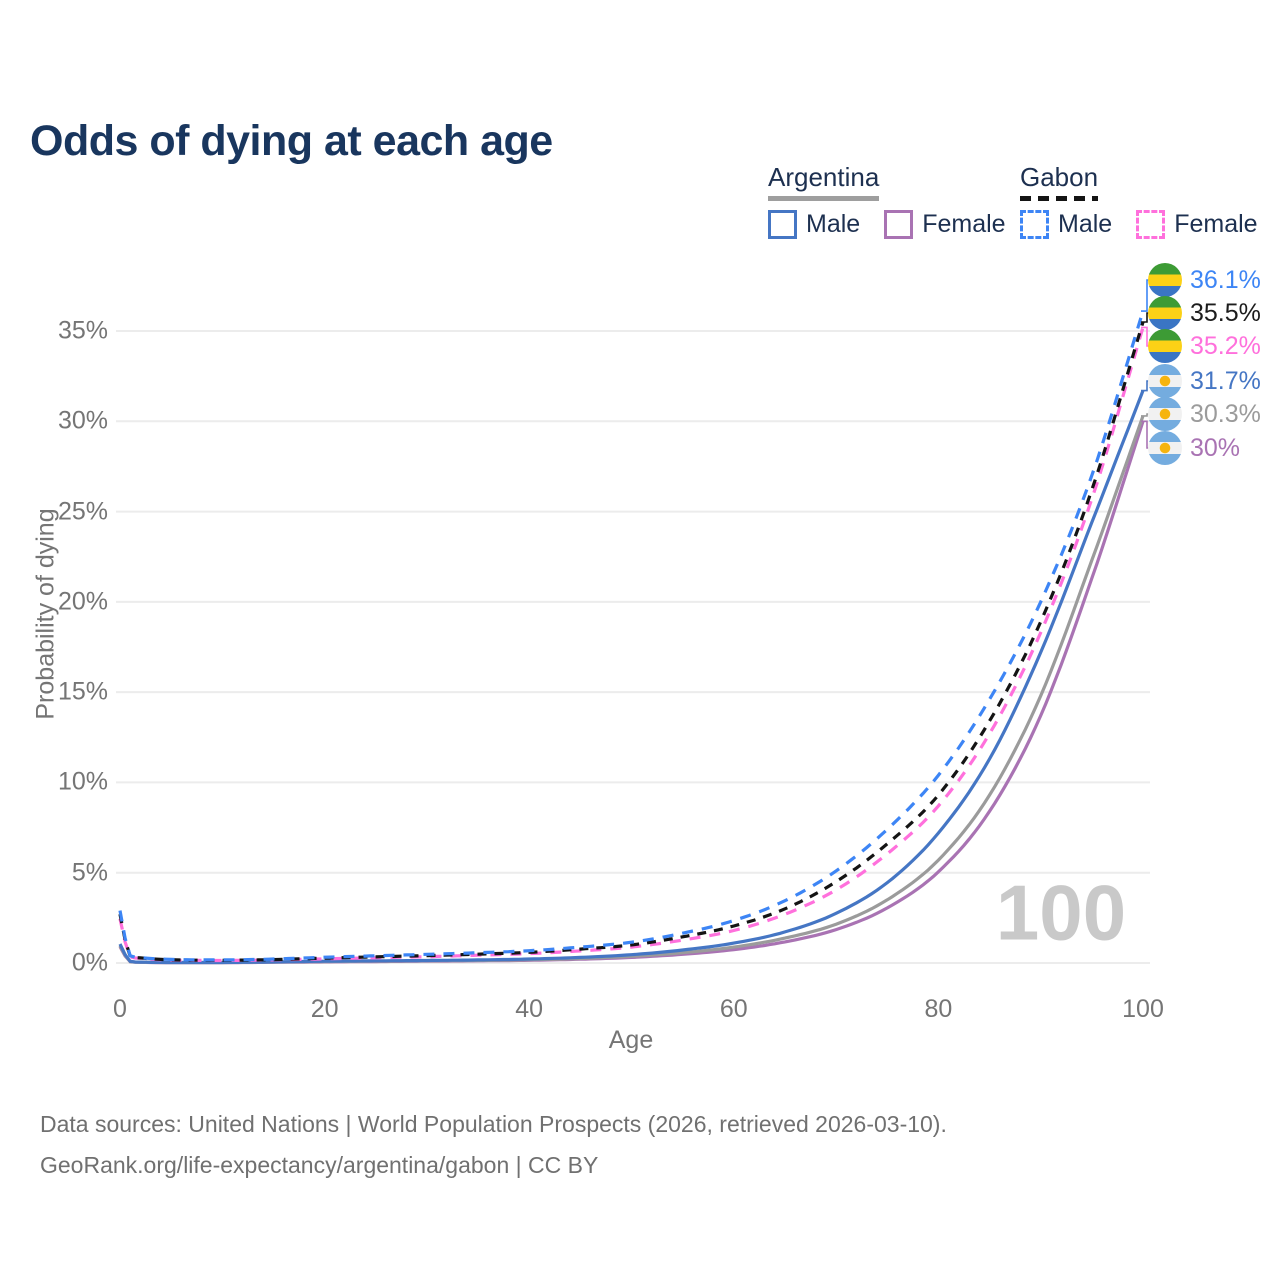 Image resolution: width=1280 pixels, height=1280 pixels. What do you see at coordinates (1225, 312) in the screenshot?
I see `end-value-text: 35.5%` at bounding box center [1225, 312].